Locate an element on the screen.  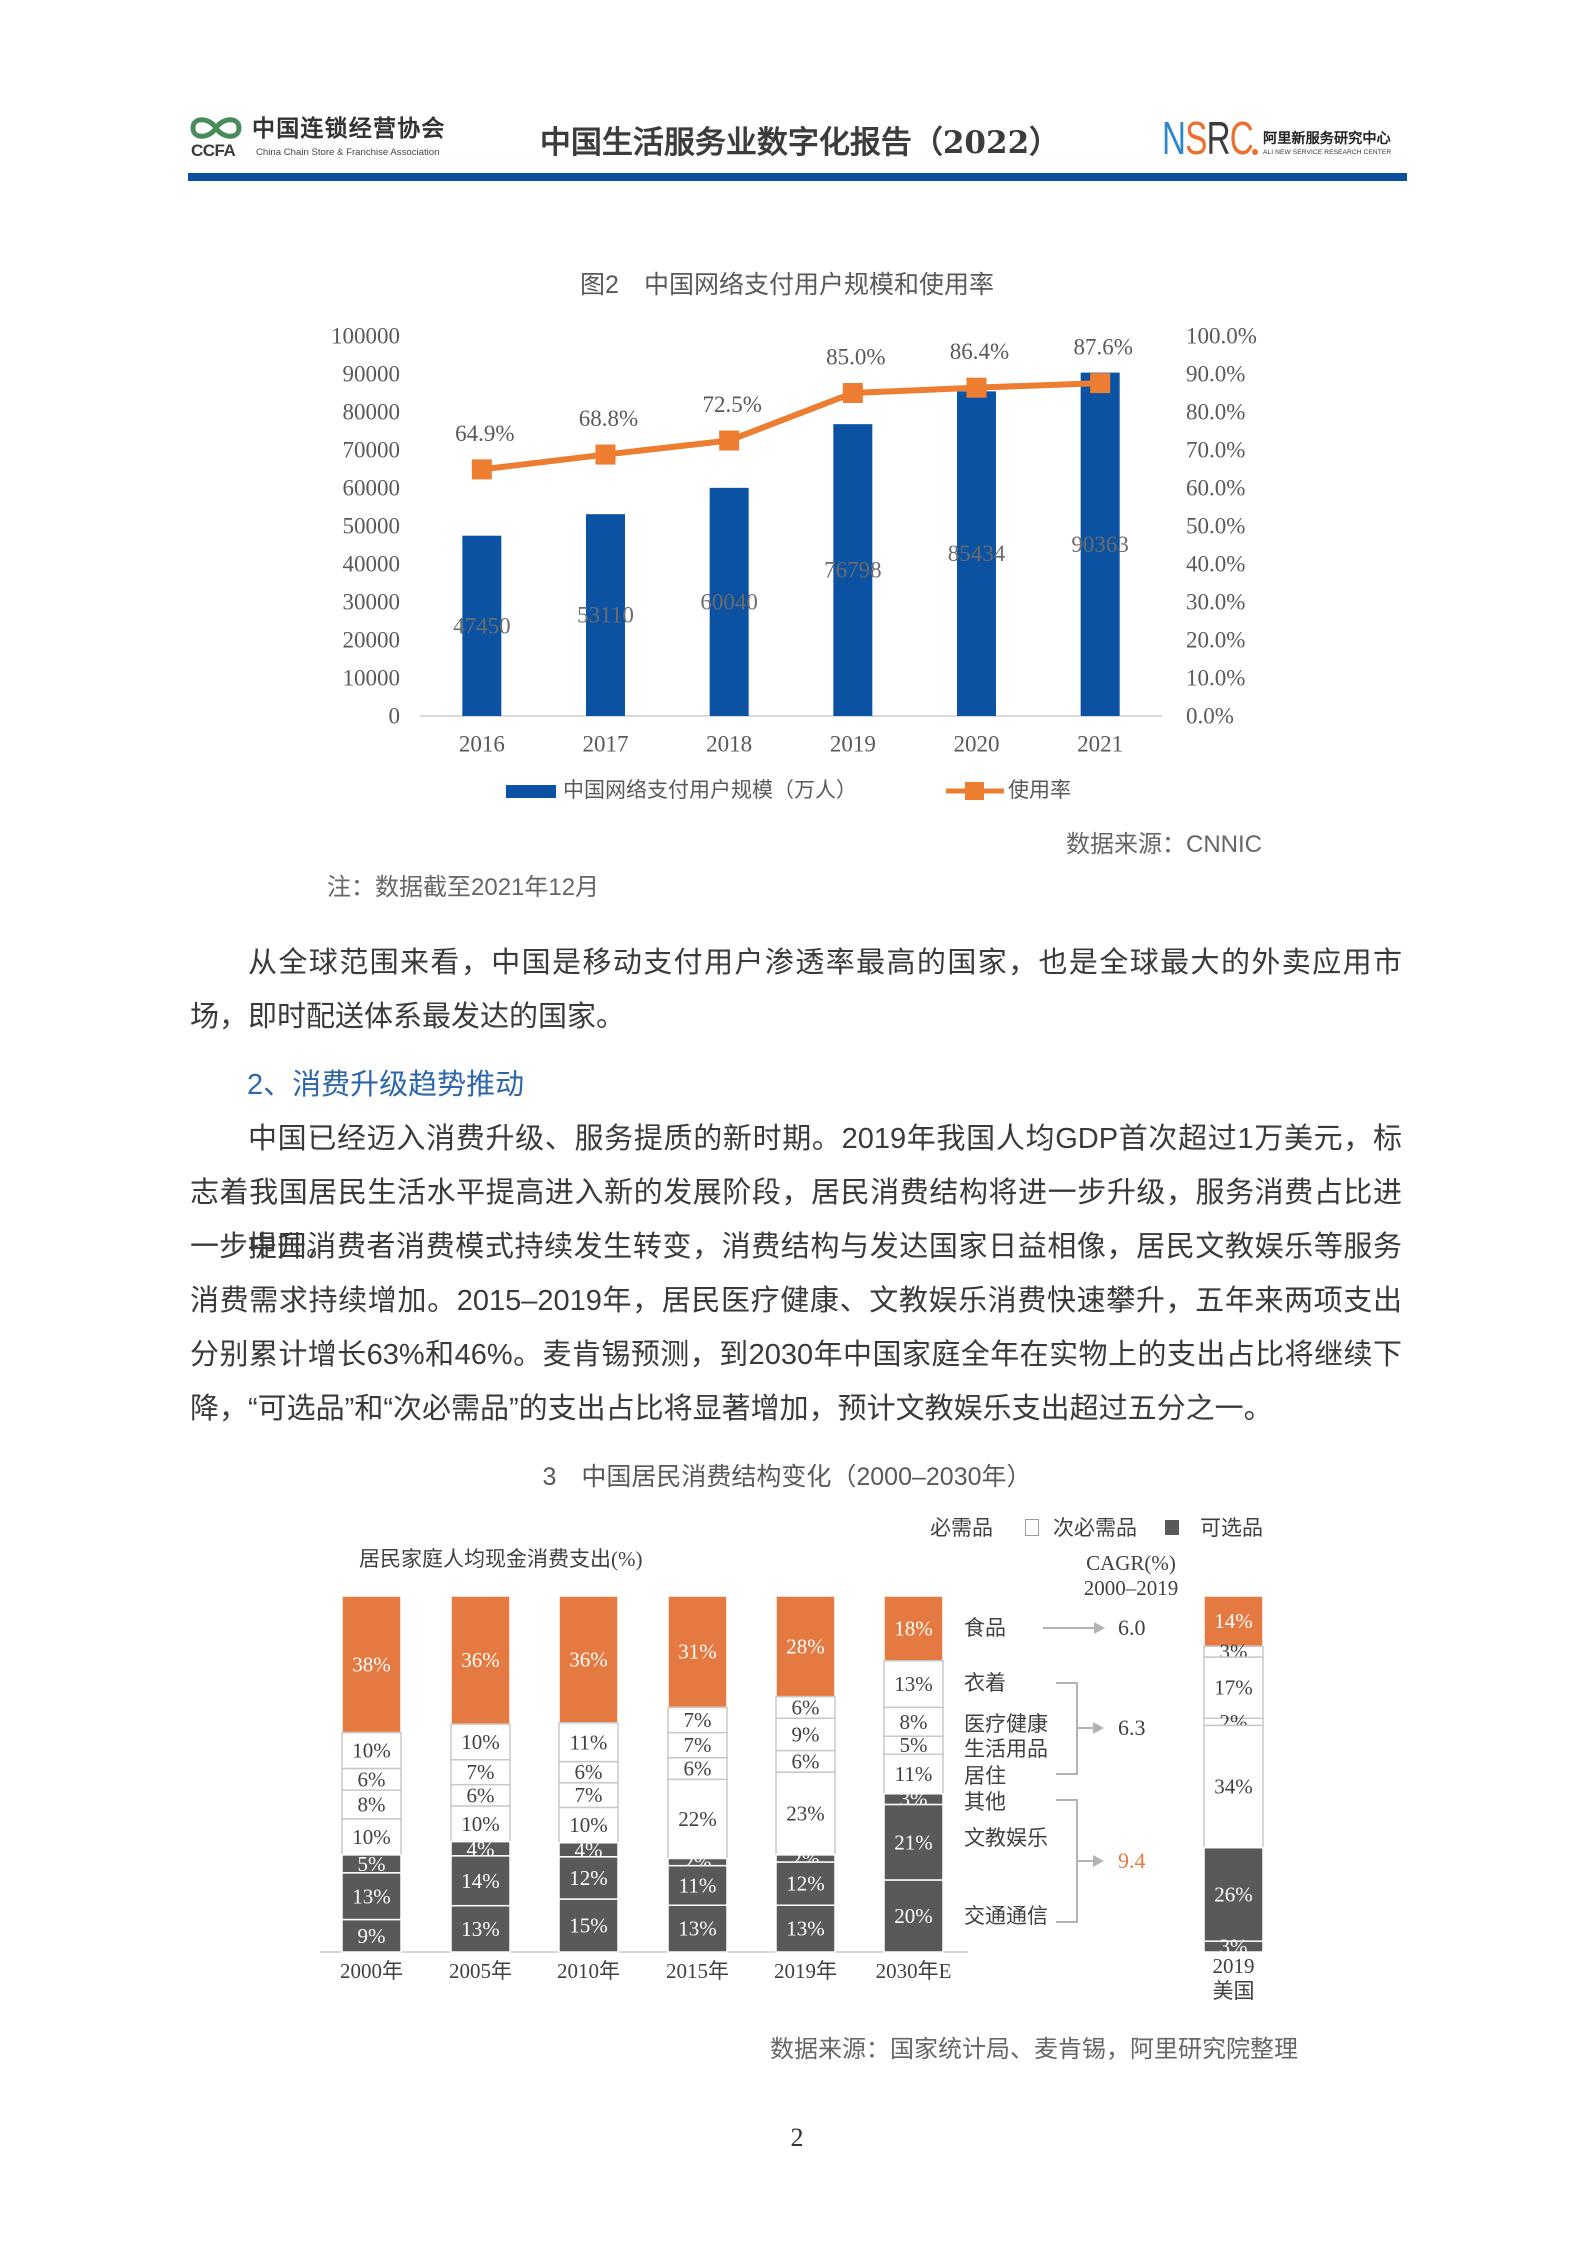
x-axis-label: 2016 is located at coordinates (482, 744).